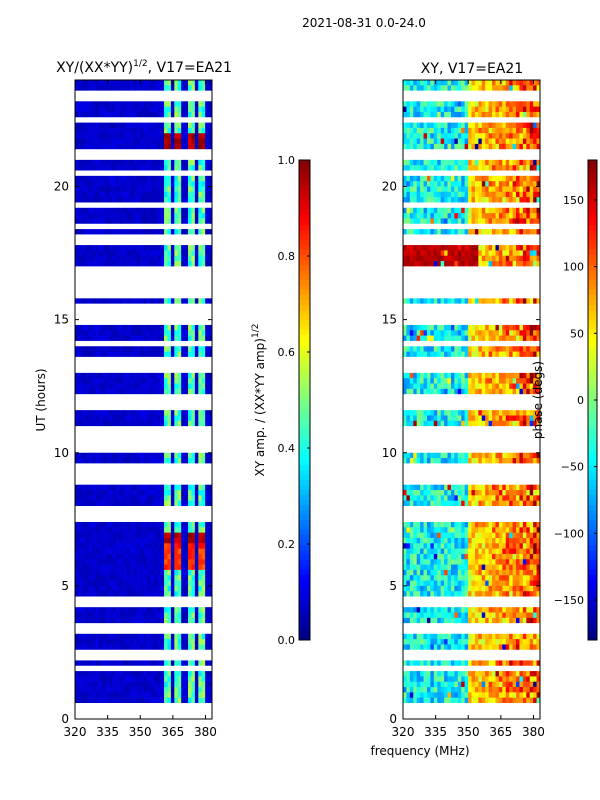  What do you see at coordinates (287, 256) in the screenshot?
I see `amplitude-colorbar-tick-label: 0.8` at bounding box center [287, 256].